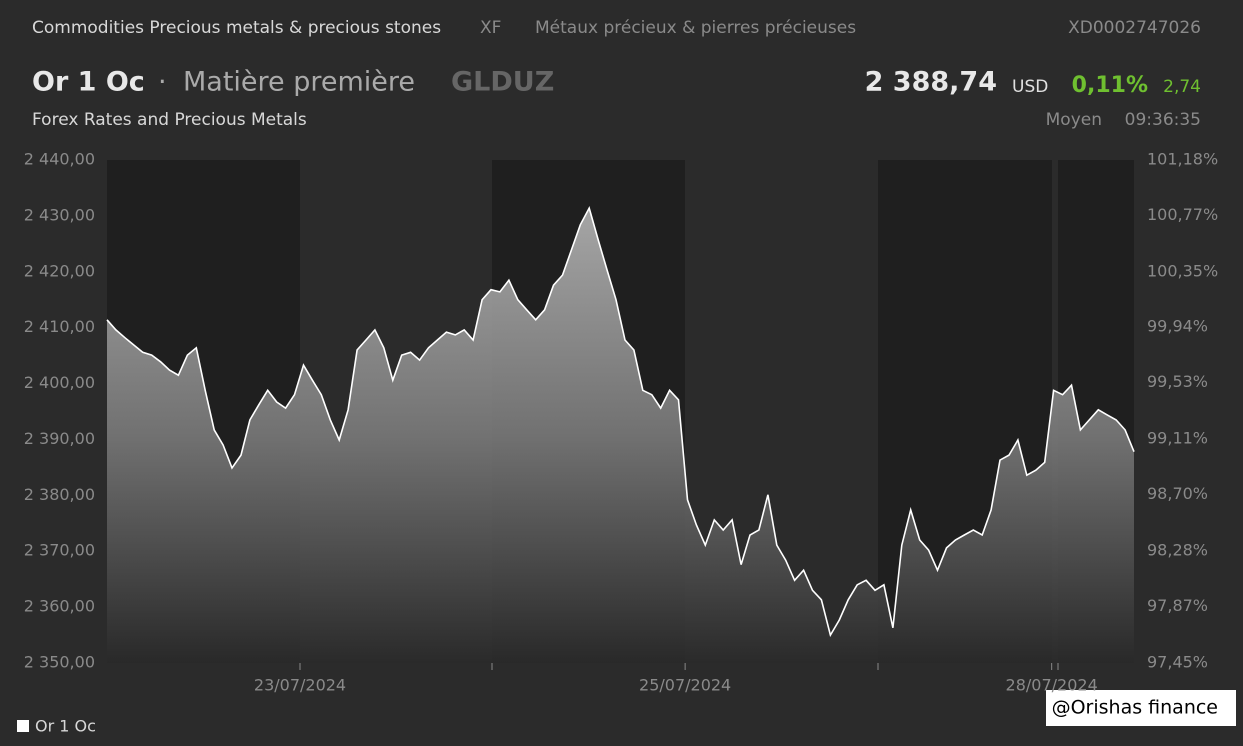  What do you see at coordinates (1177, 326) in the screenshot?
I see `y2-tick-label: 99,94%` at bounding box center [1177, 326].